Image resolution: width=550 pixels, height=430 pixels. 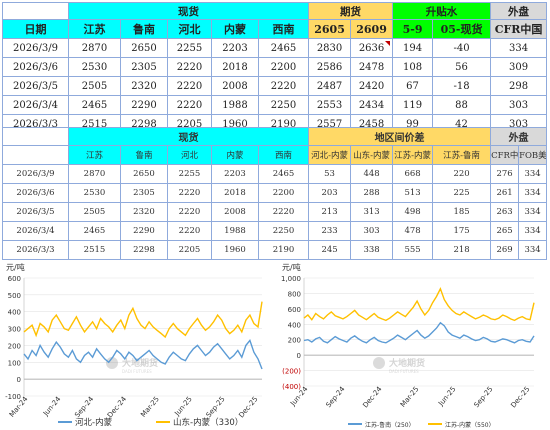 What do you see at coordinates (413, 250) in the screenshot?
I see `value-cell: 555` at bounding box center [413, 250].